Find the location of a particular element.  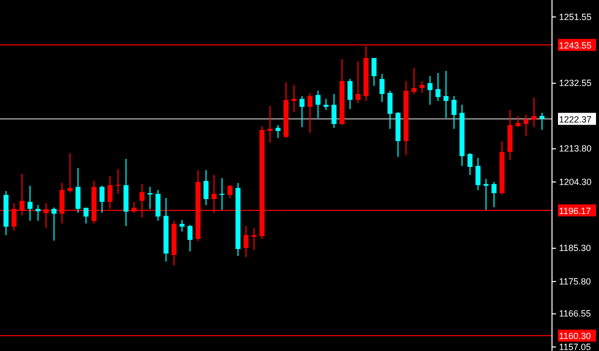

y-tick-label: 1232.55 is located at coordinates (575, 83).